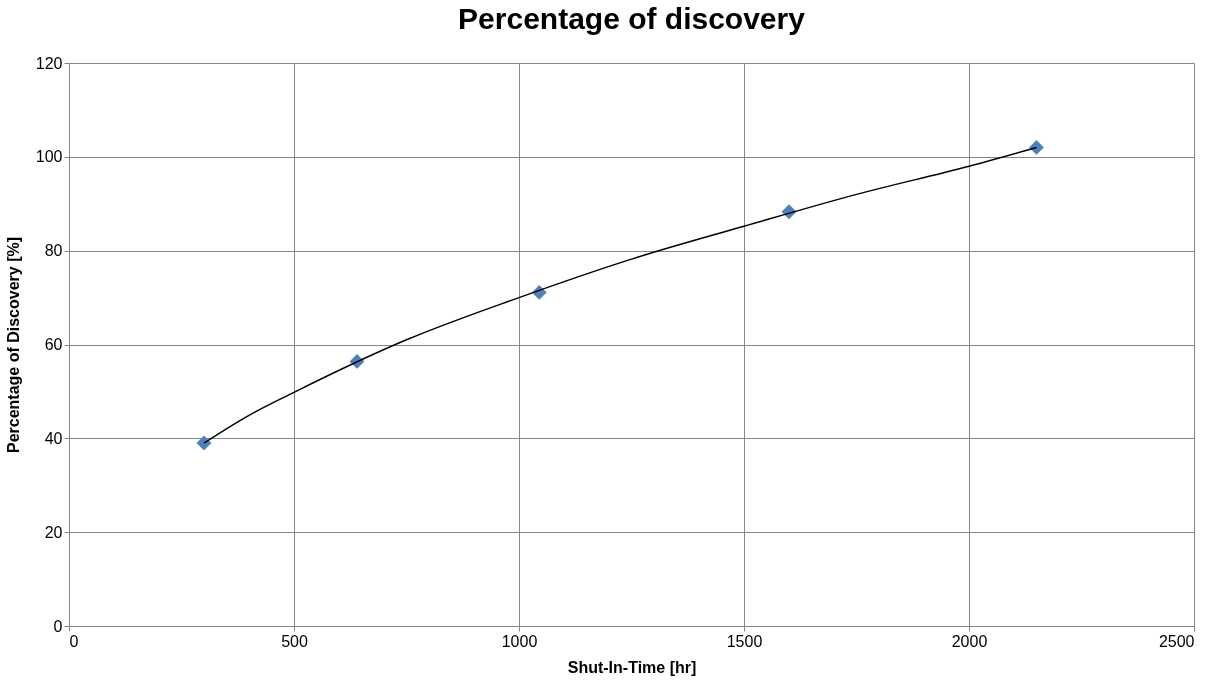 The height and width of the screenshot is (688, 1211). I want to click on y-axis-title: Percentage of Discovery [%], so click(13, 345).